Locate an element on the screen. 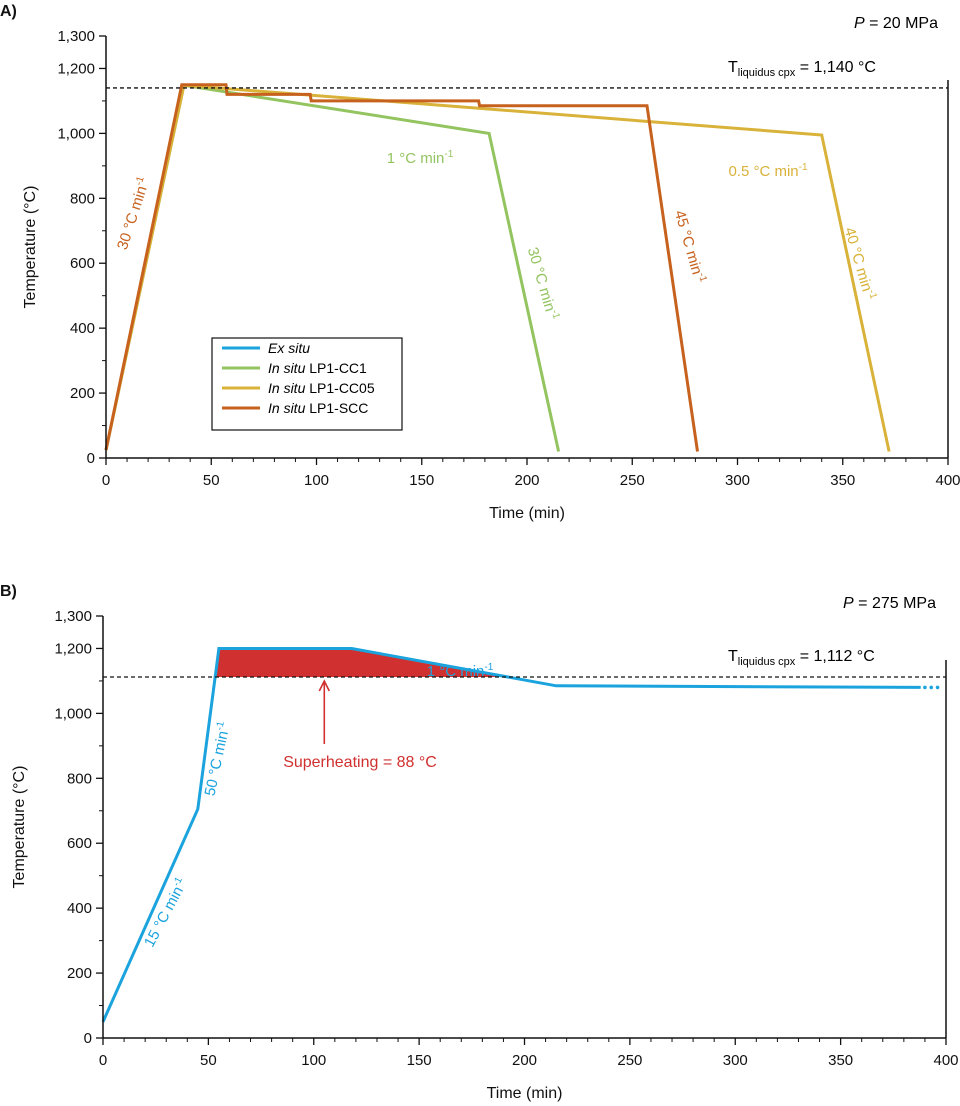  legend-entry: Ex situ is located at coordinates (289, 348).